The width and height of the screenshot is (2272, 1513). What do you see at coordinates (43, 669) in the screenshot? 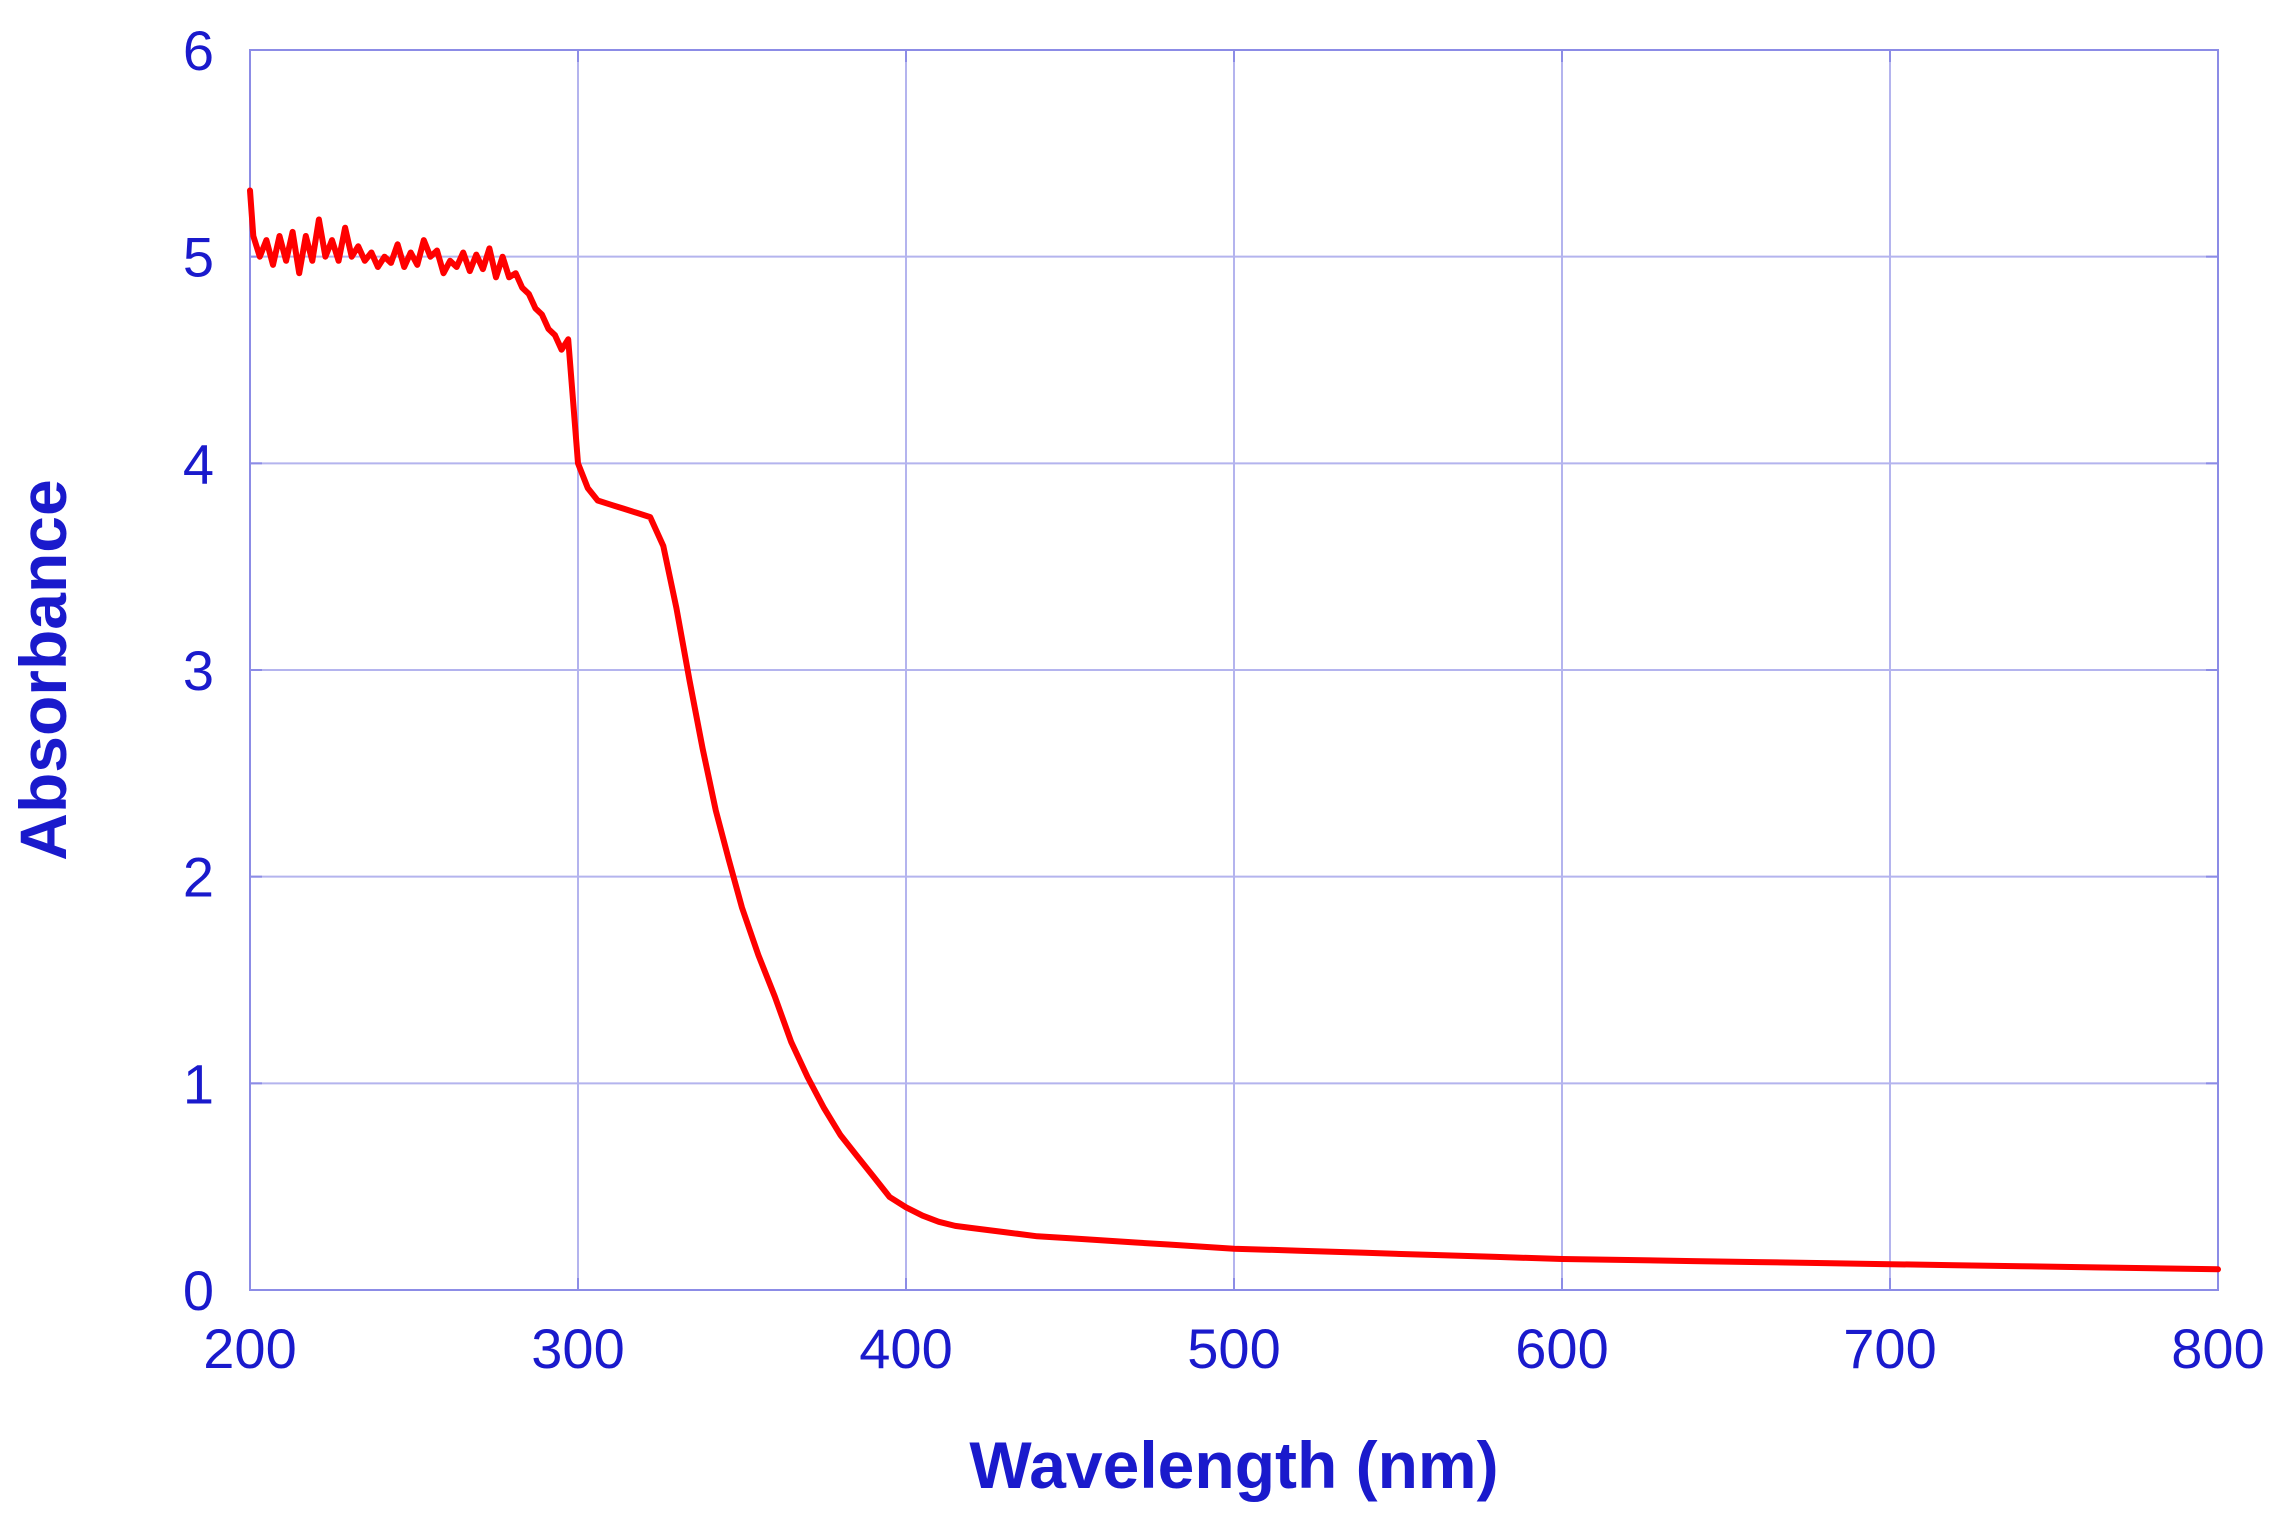
I see `y-axis-title: Absorbance` at bounding box center [43, 669].